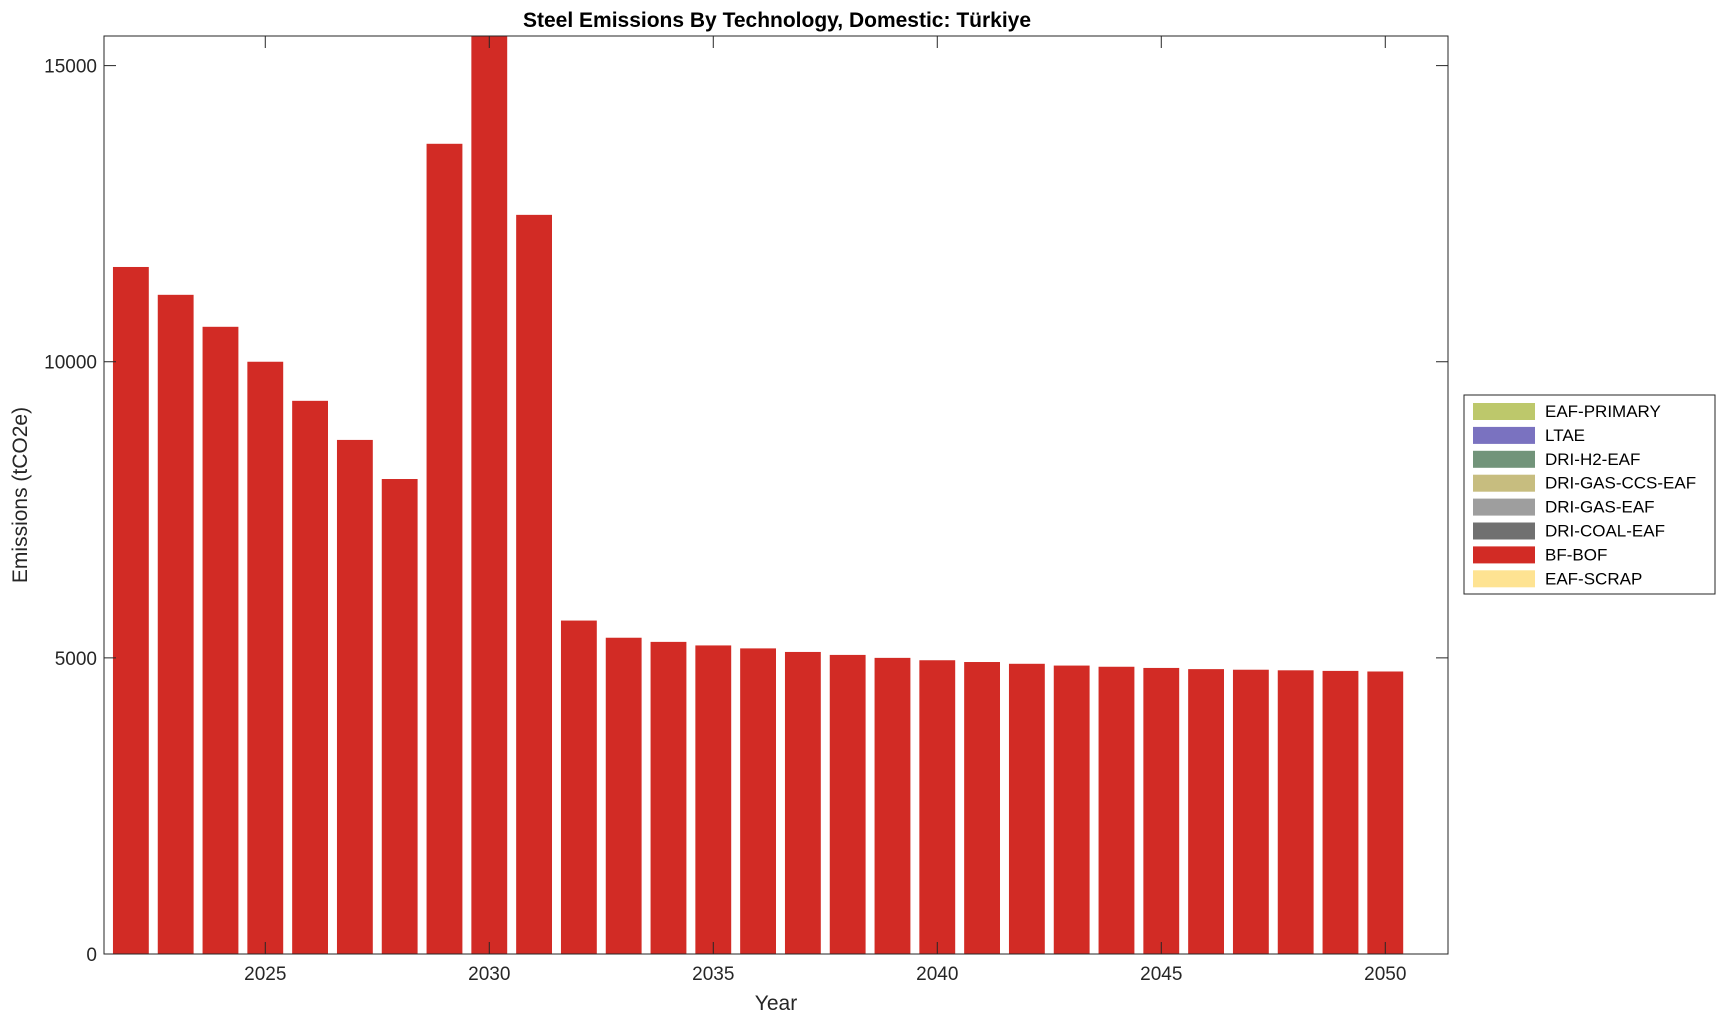 This screenshot has width=1725, height=1021. Describe the element at coordinates (265, 657) in the screenshot. I see `bar-bf-bof-2025` at that location.